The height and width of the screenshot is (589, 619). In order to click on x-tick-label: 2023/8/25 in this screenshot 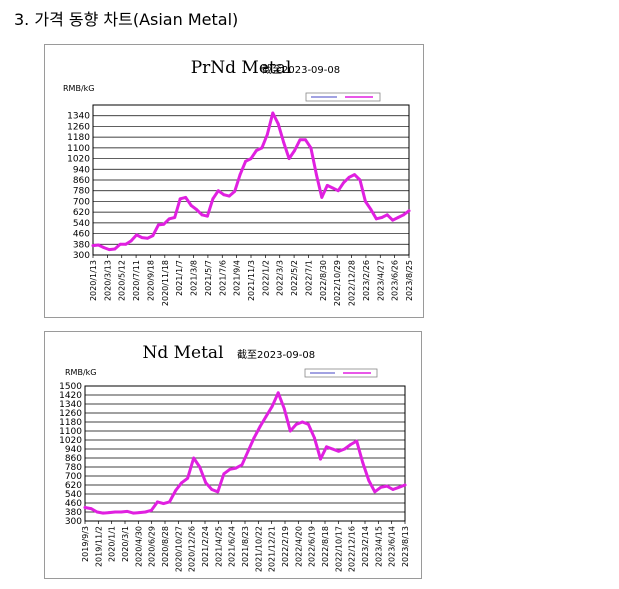, I will do `click(409, 280)`.